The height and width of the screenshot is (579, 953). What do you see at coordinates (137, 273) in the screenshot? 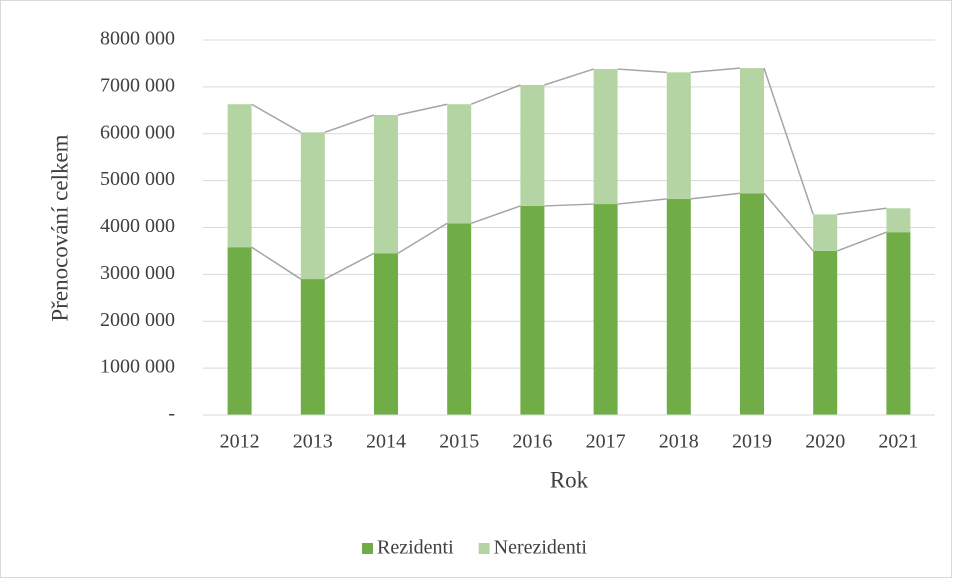
I see `y-tick-label: 3000 000` at bounding box center [137, 273].